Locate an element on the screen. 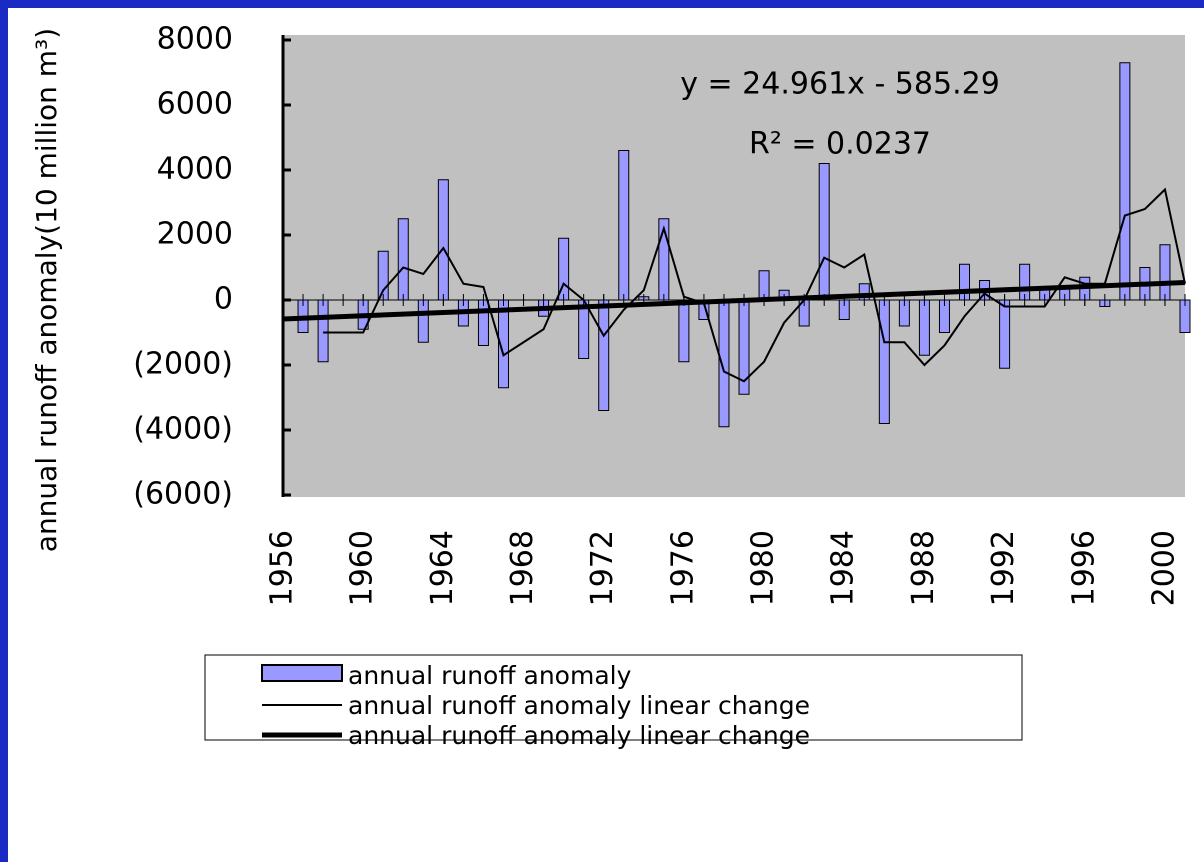  x-tick-label: 1984 is located at coordinates (843, 568).